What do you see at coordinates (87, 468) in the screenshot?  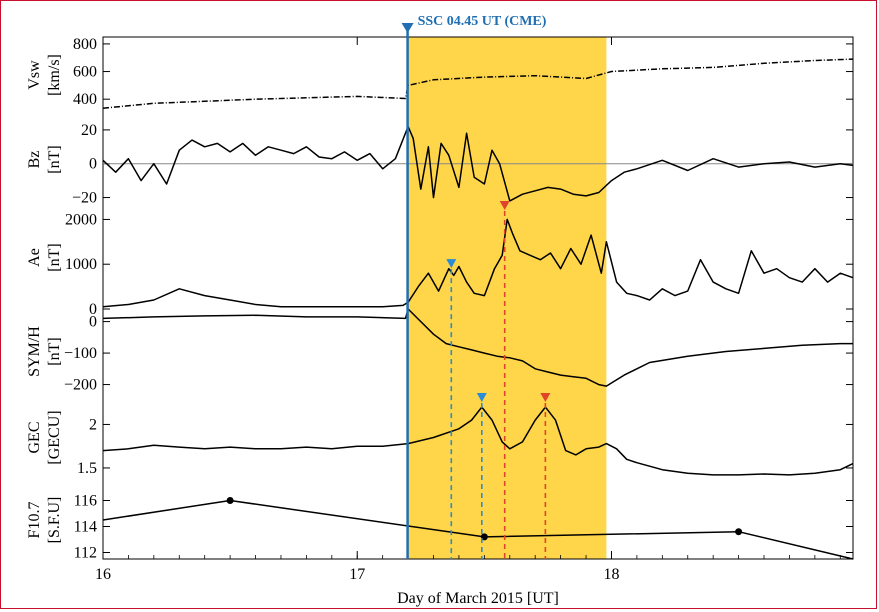 I see `gec-y-tick-label: 1.5` at bounding box center [87, 468].